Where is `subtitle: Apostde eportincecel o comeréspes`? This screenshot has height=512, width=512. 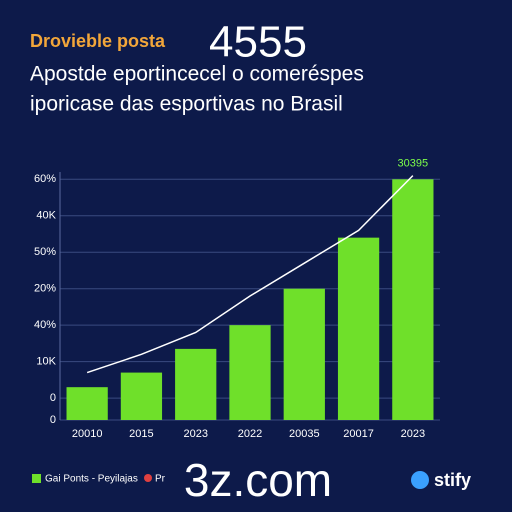 subtitle: Apostde eportincecel o comeréspes is located at coordinates (197, 74).